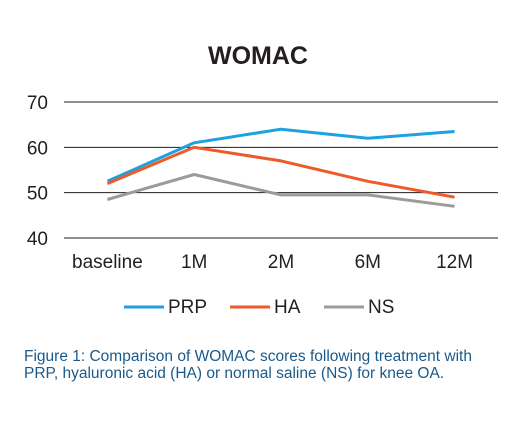  Describe the element at coordinates (359, 307) in the screenshot. I see `legend-item-ns: NS` at that location.